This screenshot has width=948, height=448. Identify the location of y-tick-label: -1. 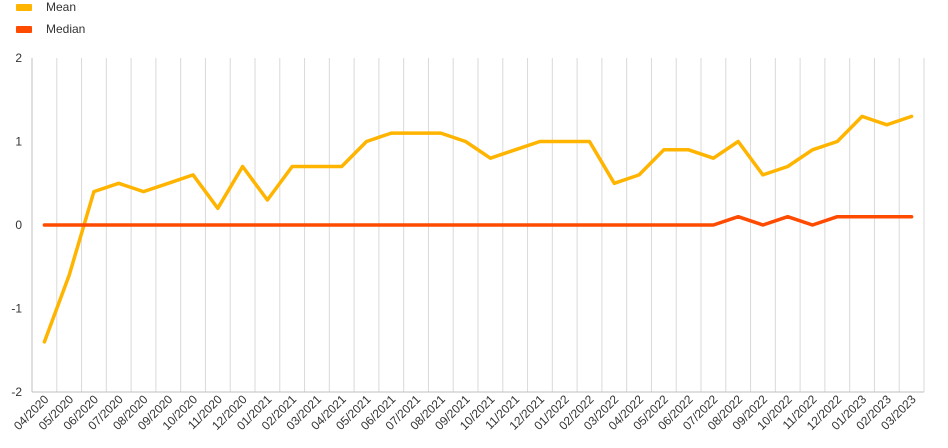
(16, 309).